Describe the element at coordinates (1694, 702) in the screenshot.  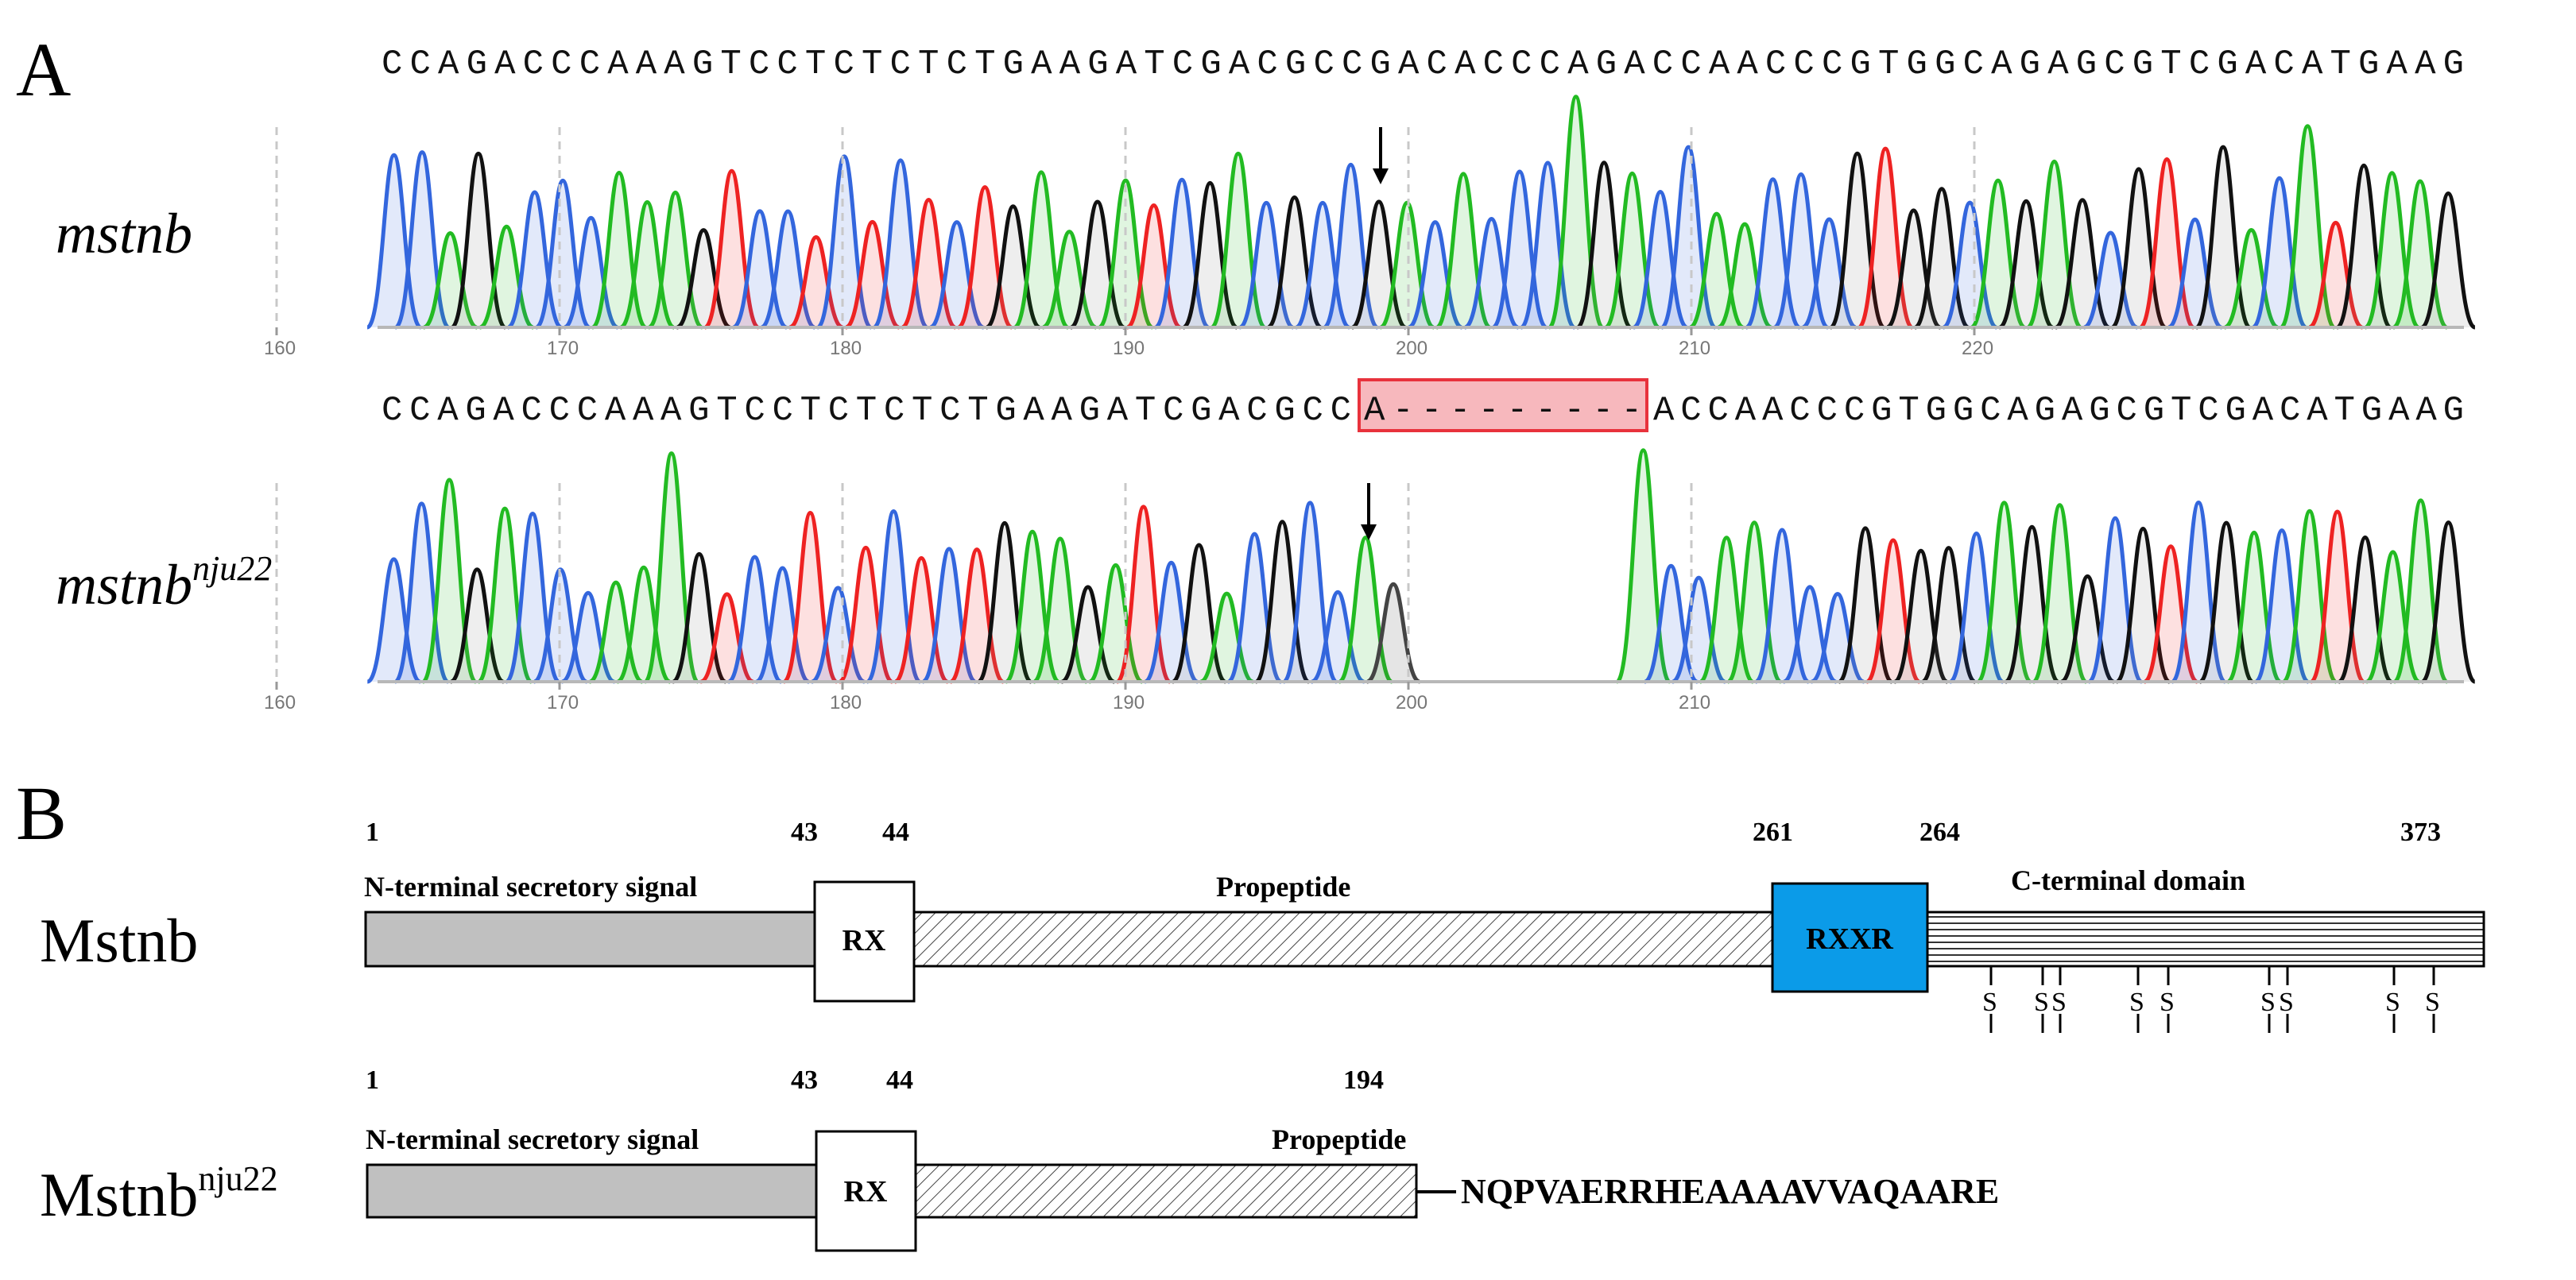
I see `axis-tick-label: 210` at that location.